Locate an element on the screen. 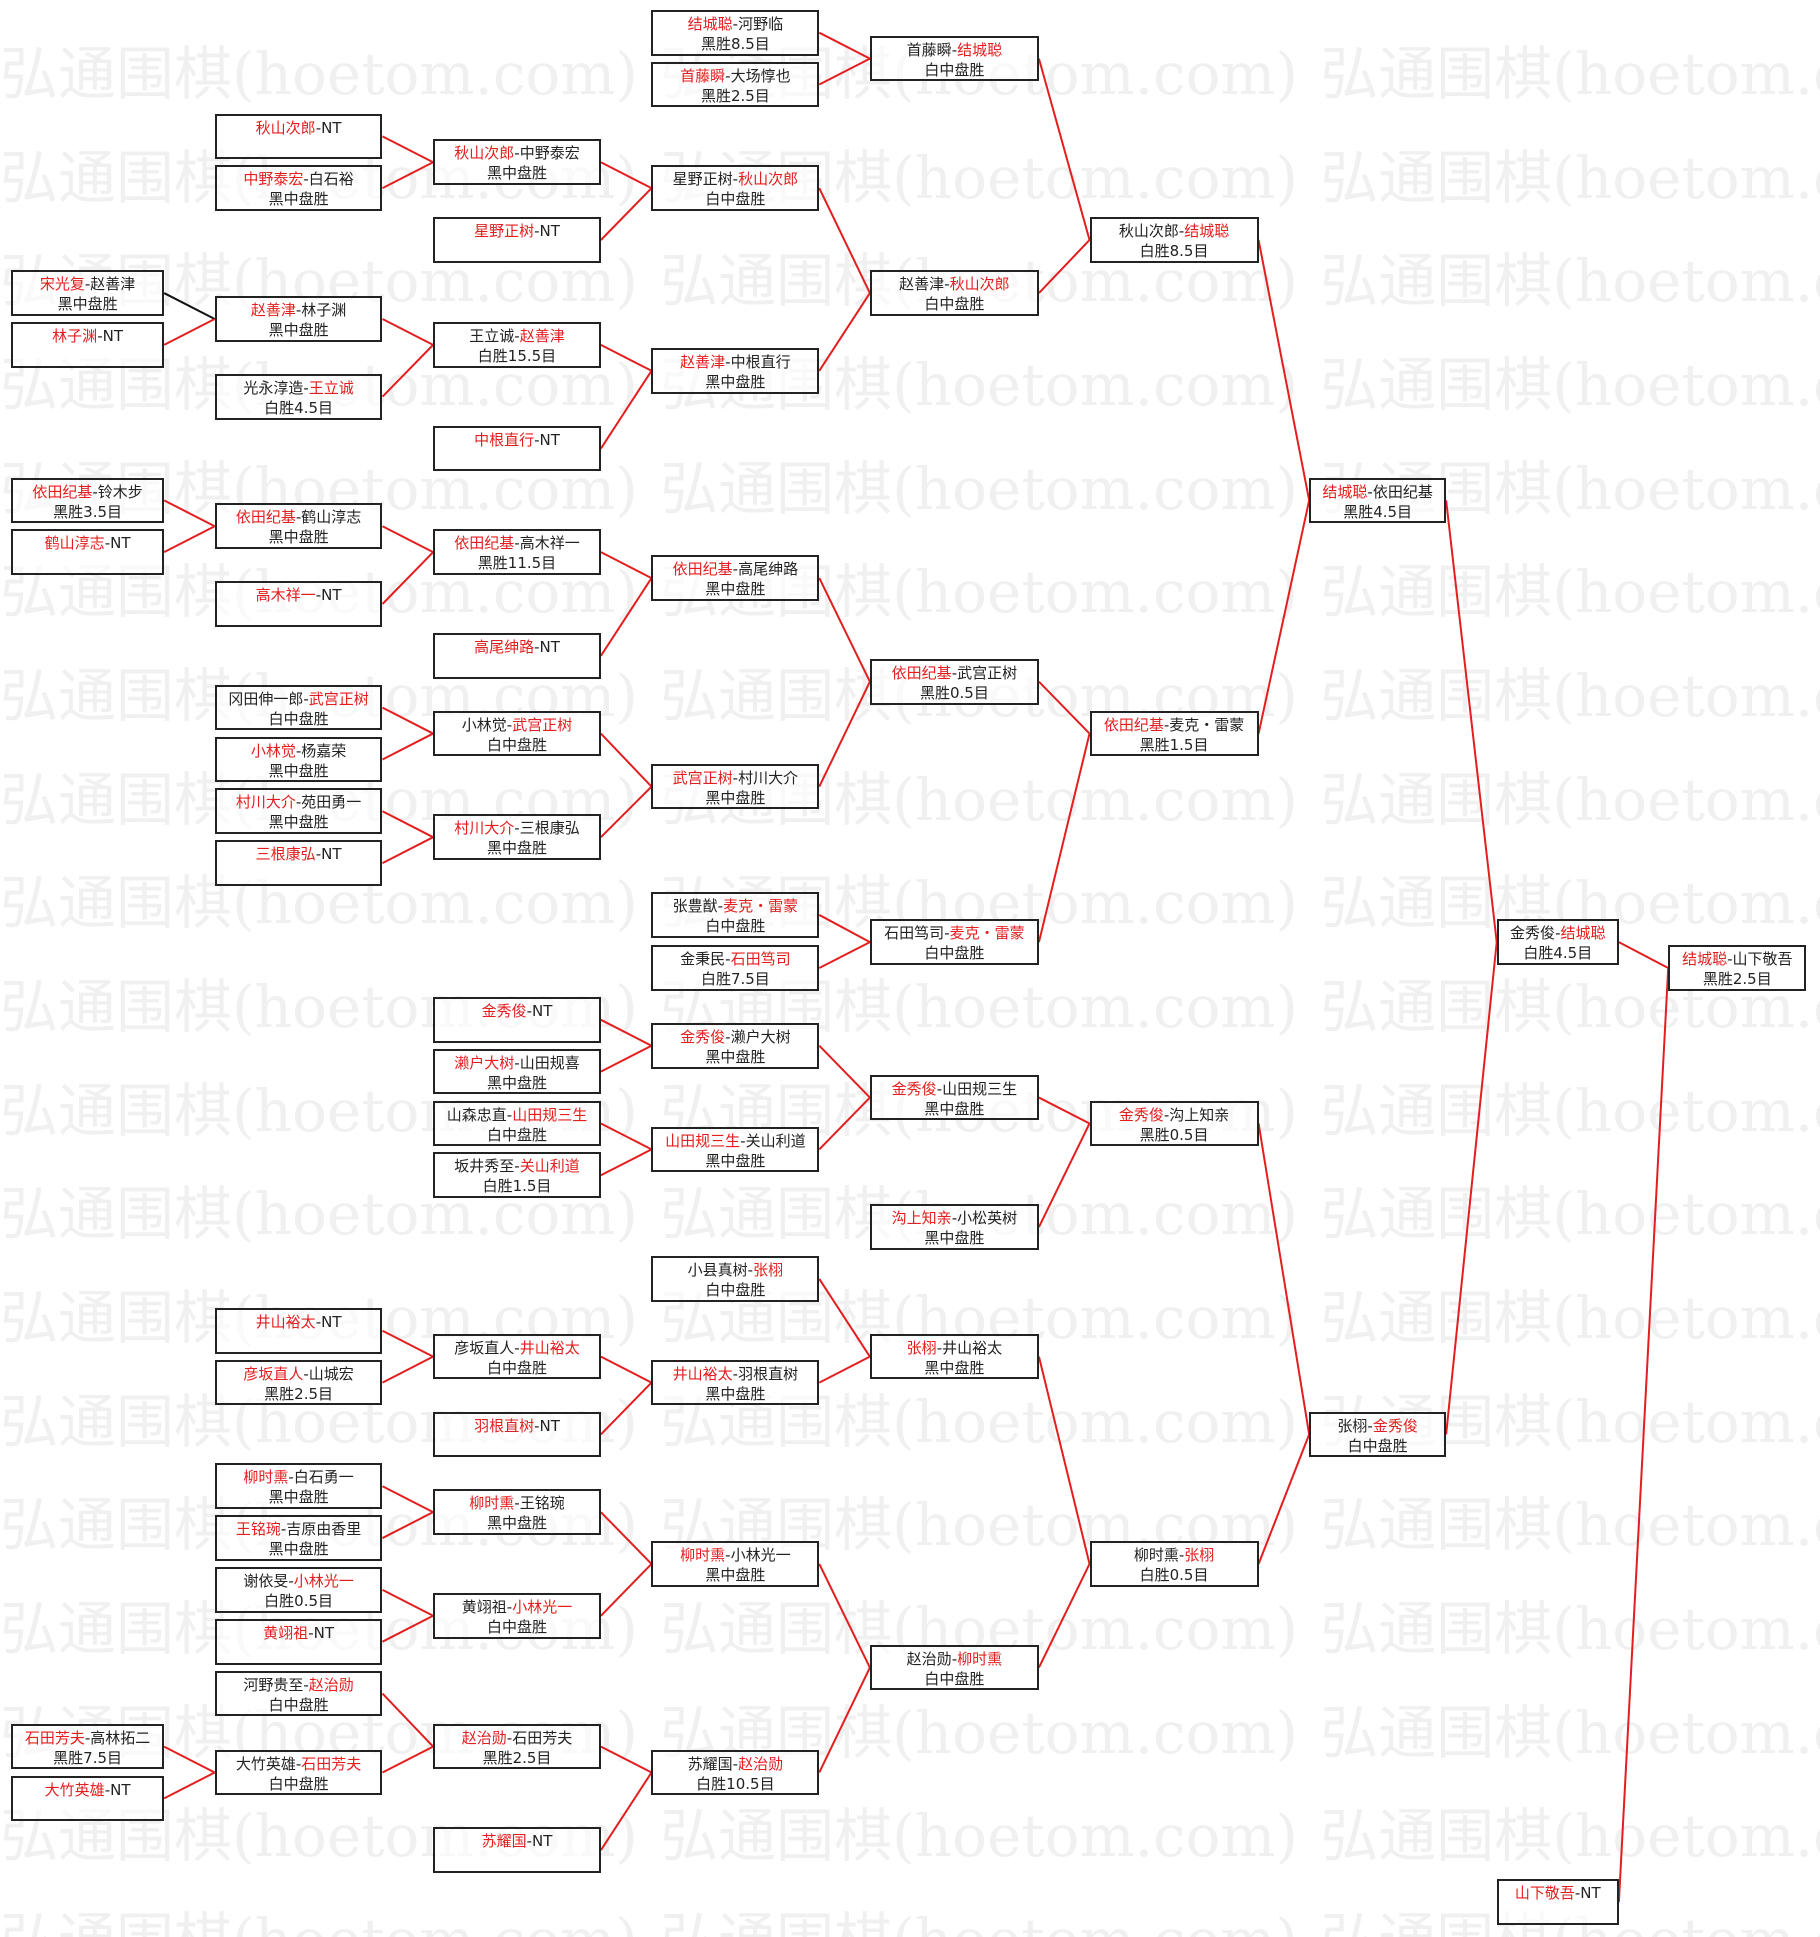 This screenshot has width=1820, height=1937. match-box: 首藤瞬-大场惇也 黑胜2.5目 is located at coordinates (735, 84).